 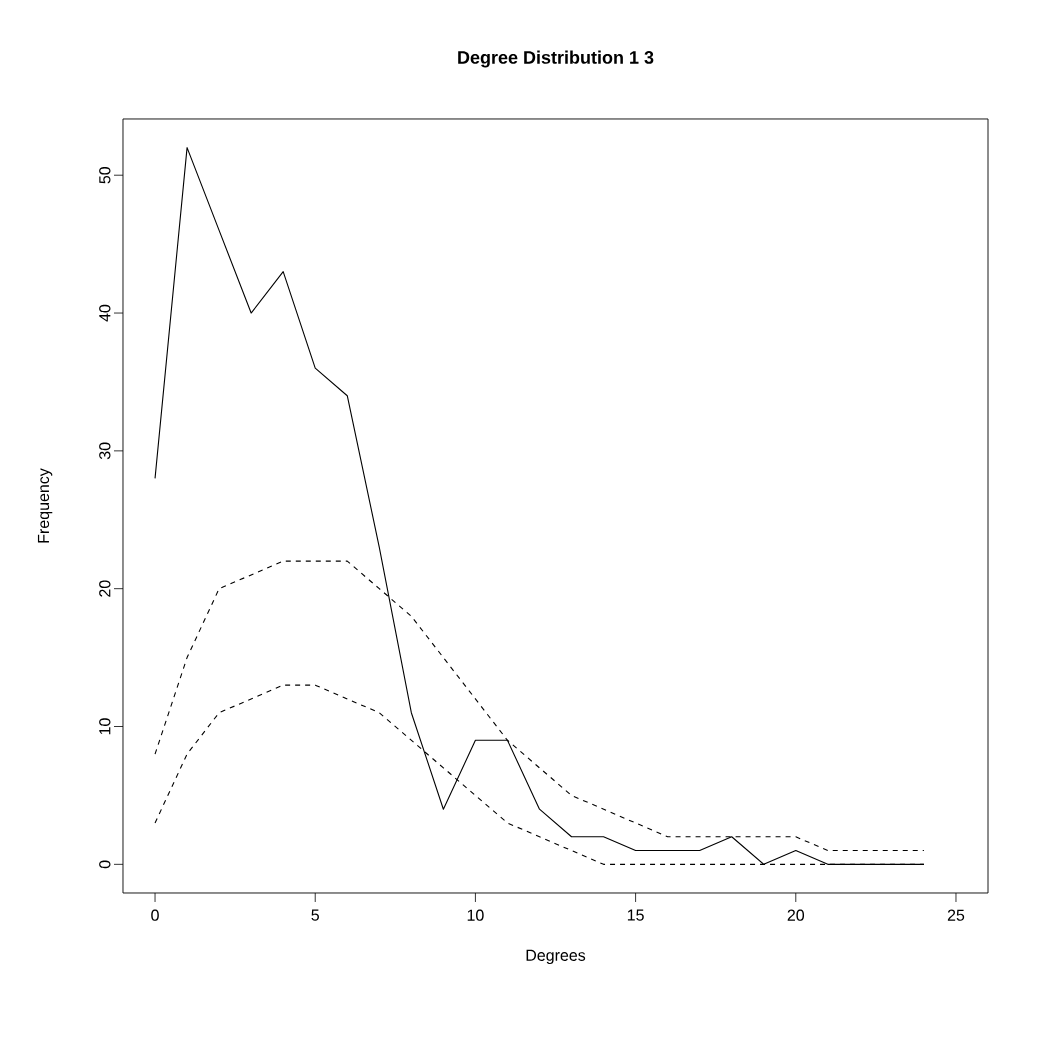 What do you see at coordinates (105, 864) in the screenshot?
I see `y-tick-label: 0` at bounding box center [105, 864].